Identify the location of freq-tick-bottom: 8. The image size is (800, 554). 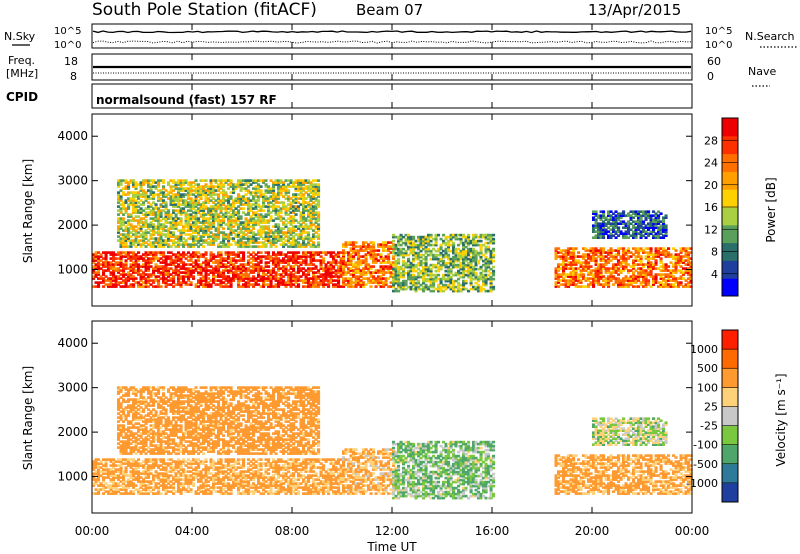
(73, 76).